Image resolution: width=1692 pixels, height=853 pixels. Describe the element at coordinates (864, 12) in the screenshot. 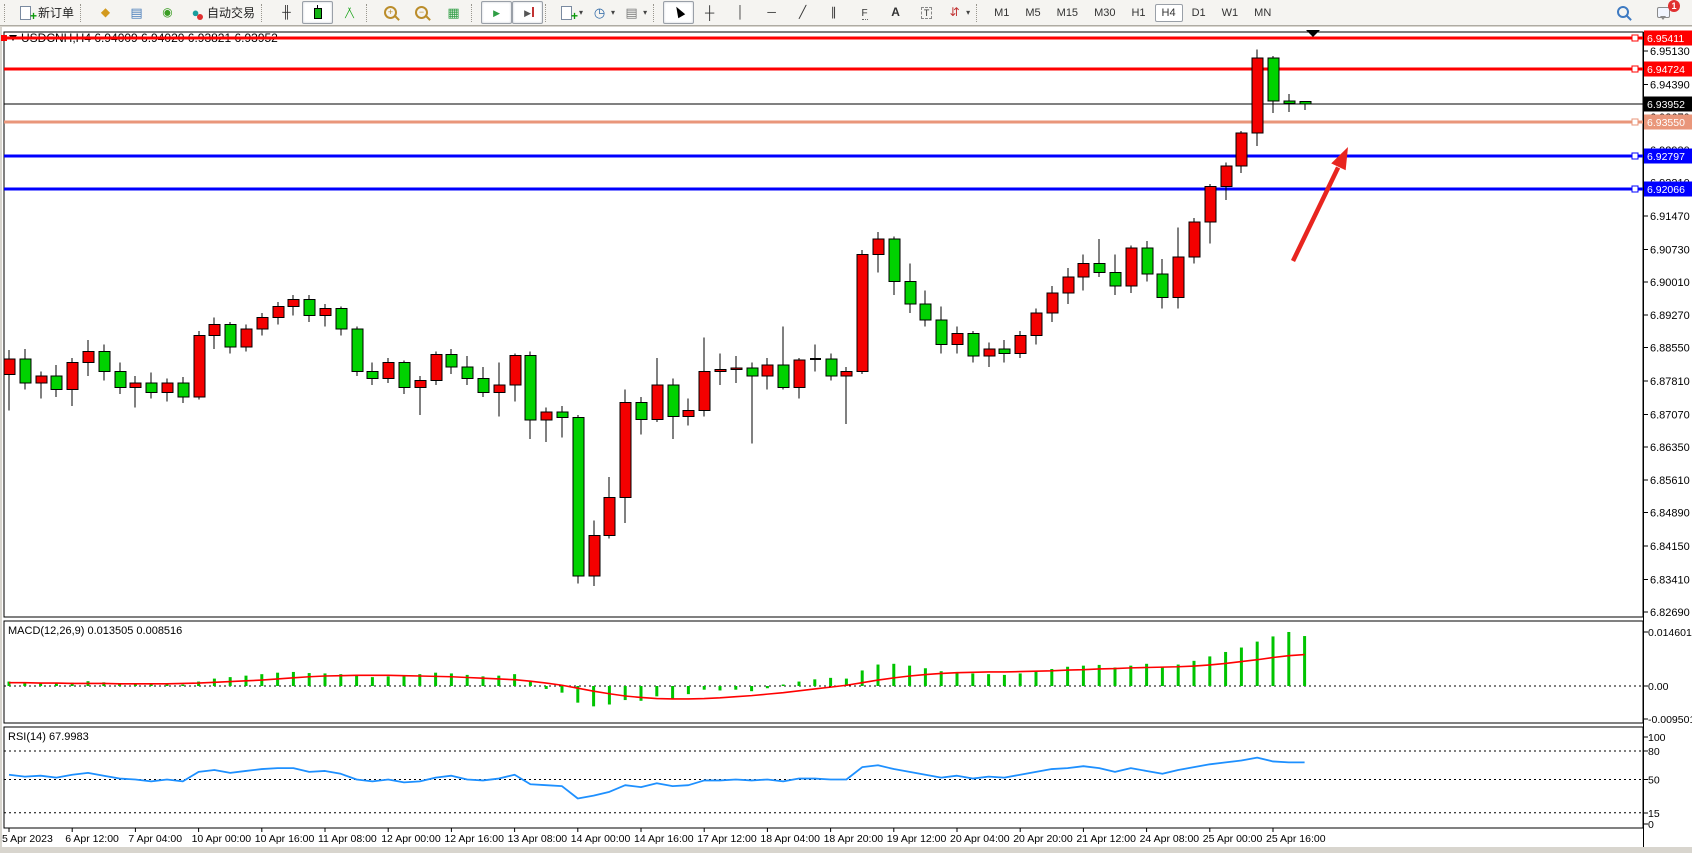

I see `fibonacci-button` at that location.